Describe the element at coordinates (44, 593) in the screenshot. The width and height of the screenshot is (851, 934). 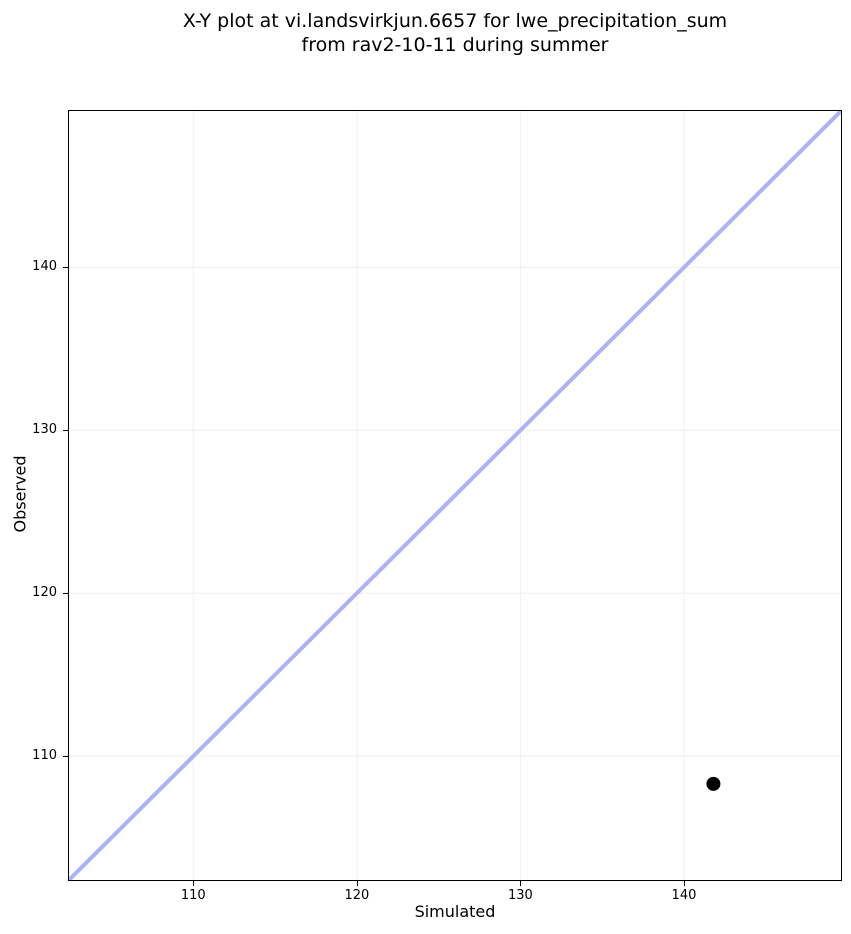
I see `y-tick-label: 120` at that location.